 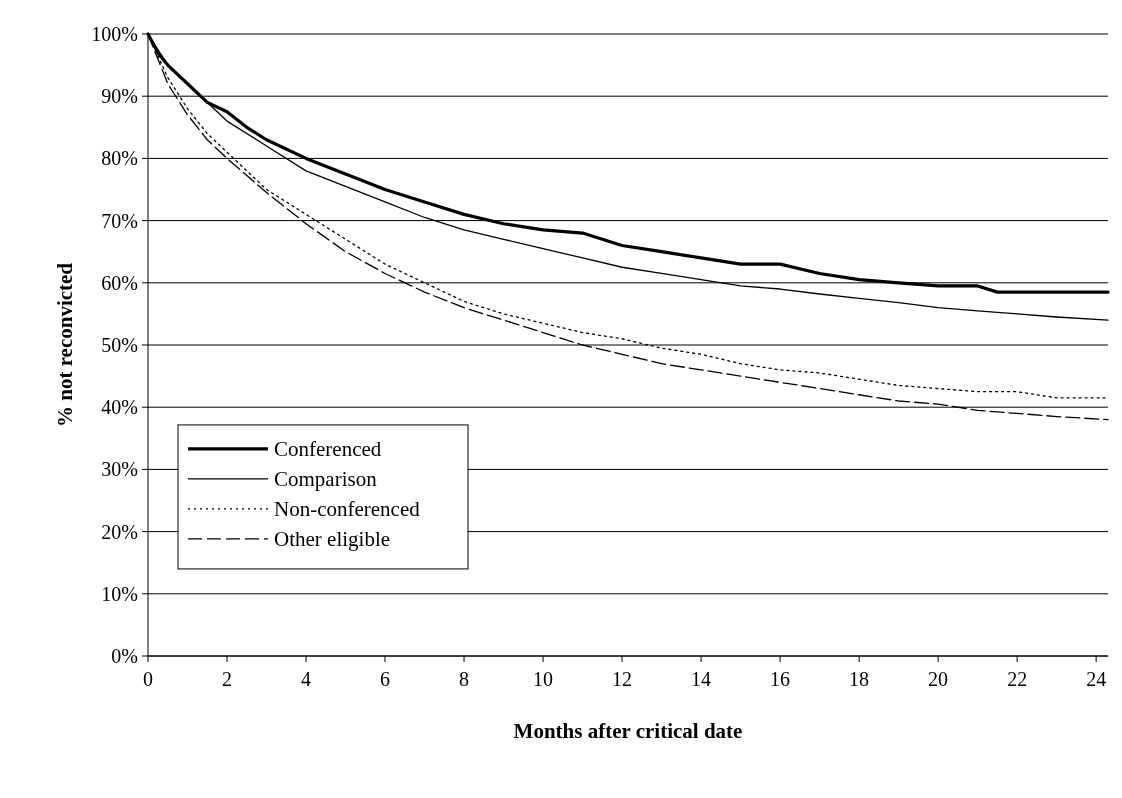 I want to click on x-tick-label: 24, so click(x=1096, y=679).